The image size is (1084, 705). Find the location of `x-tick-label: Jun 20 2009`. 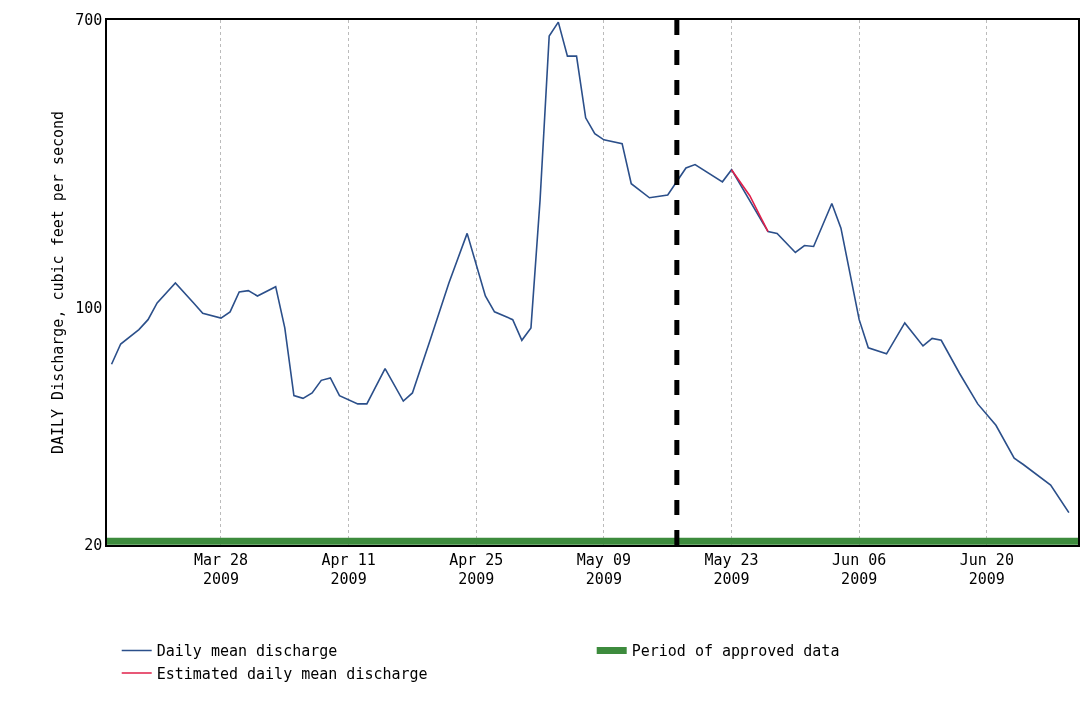

x-tick-label: Jun 20 2009 is located at coordinates (986, 569).